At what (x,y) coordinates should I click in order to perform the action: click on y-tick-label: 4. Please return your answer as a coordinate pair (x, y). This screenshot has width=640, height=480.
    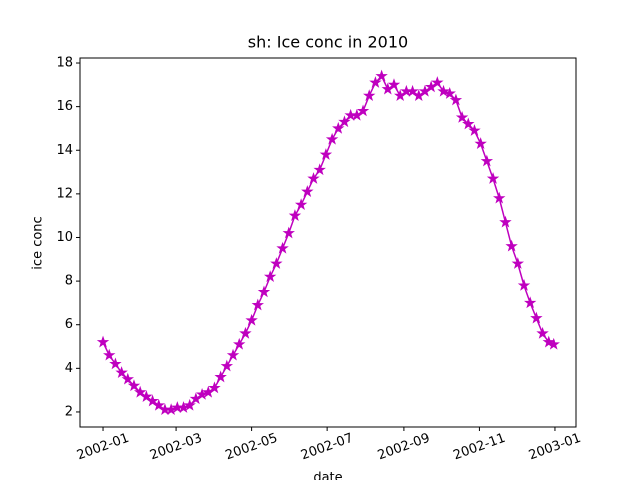
    Looking at the image, I should click on (69, 368).